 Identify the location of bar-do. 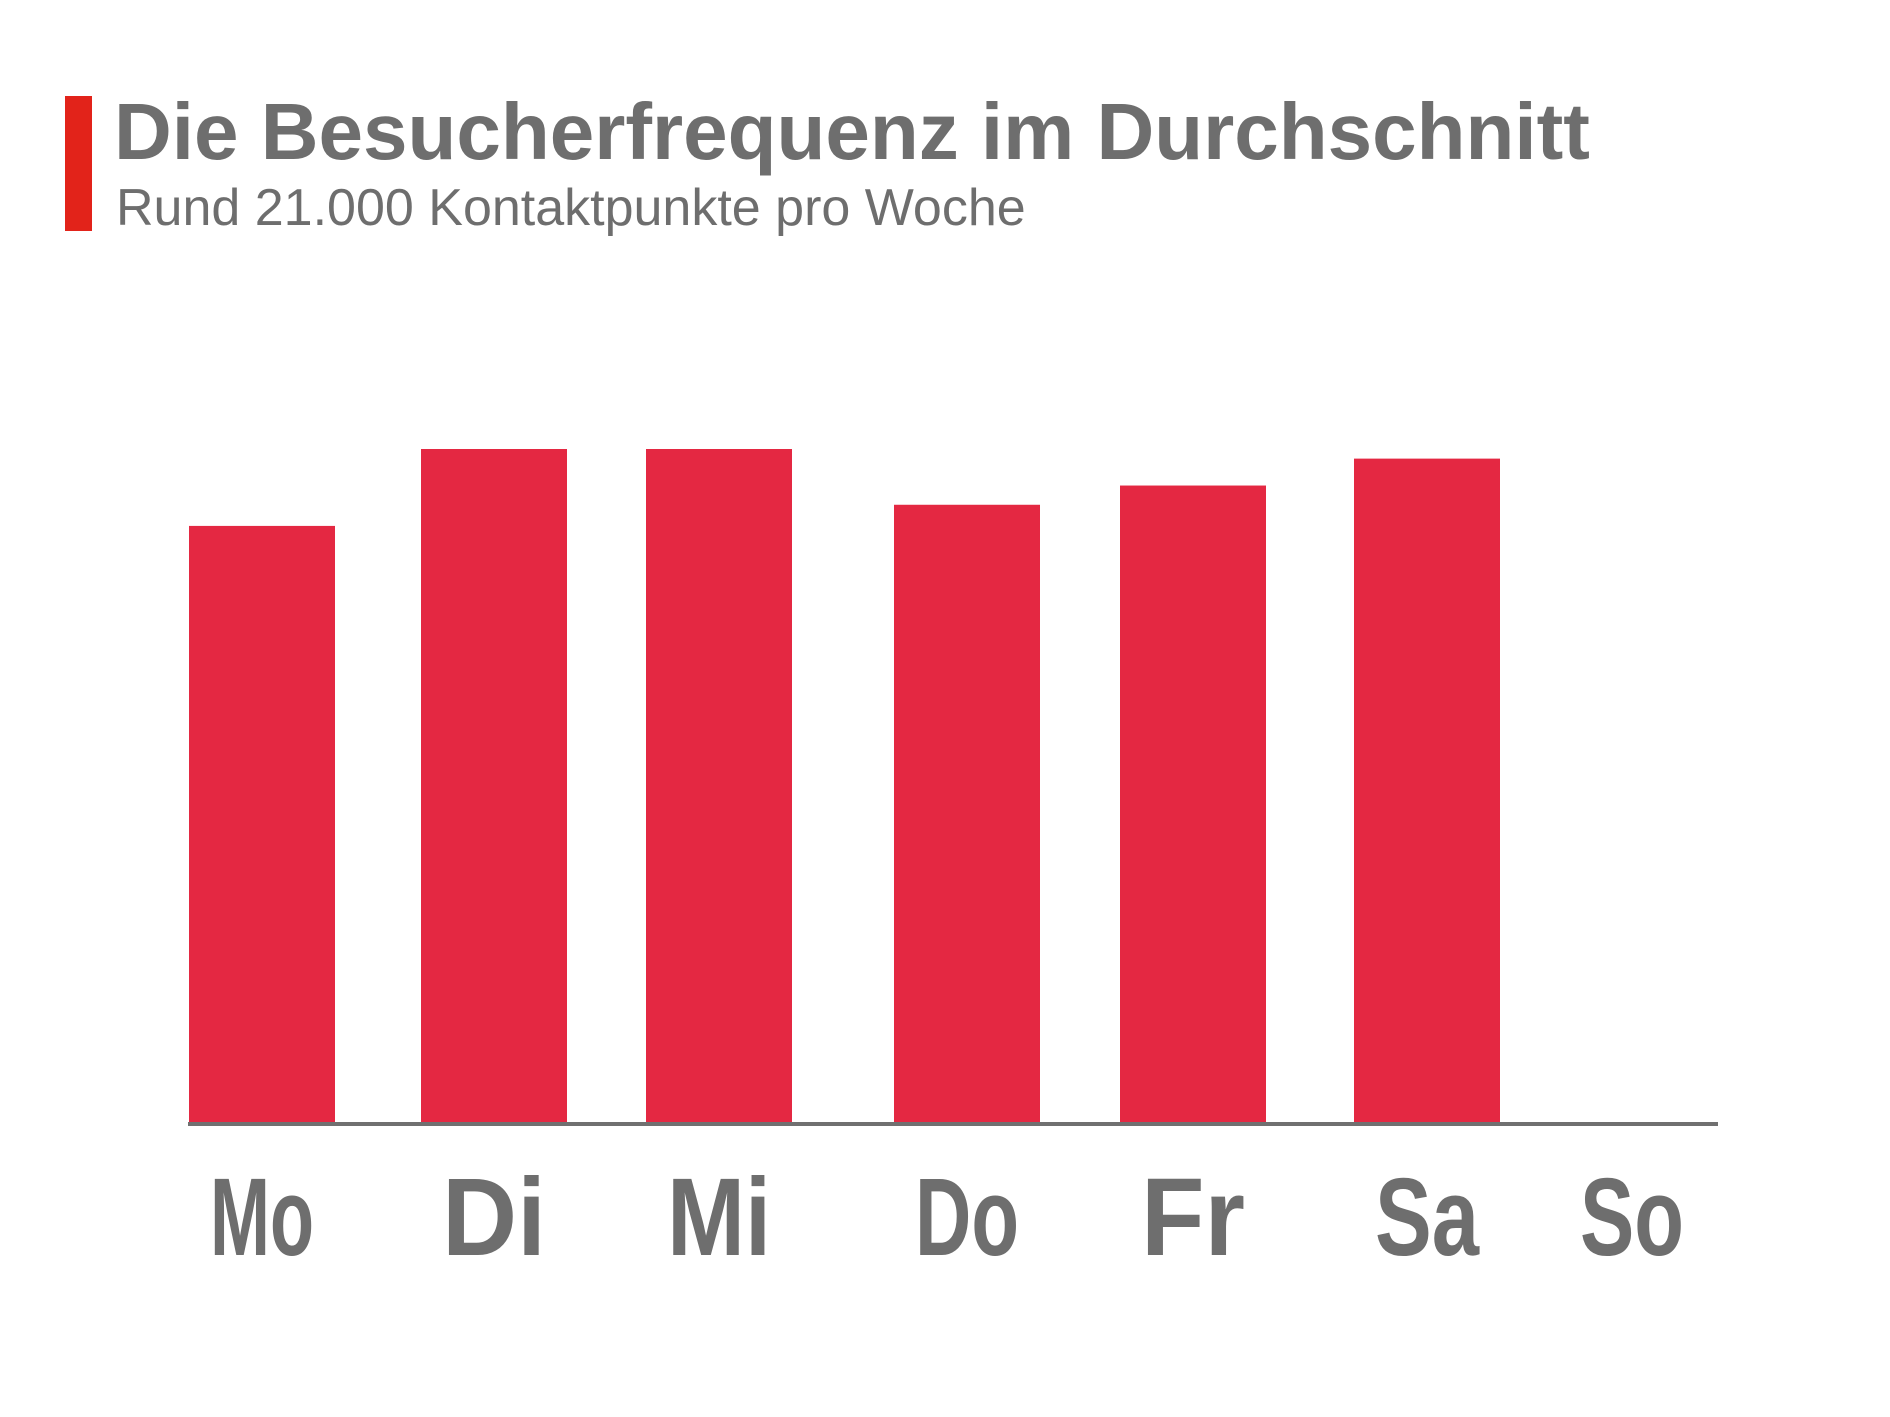
(967, 813).